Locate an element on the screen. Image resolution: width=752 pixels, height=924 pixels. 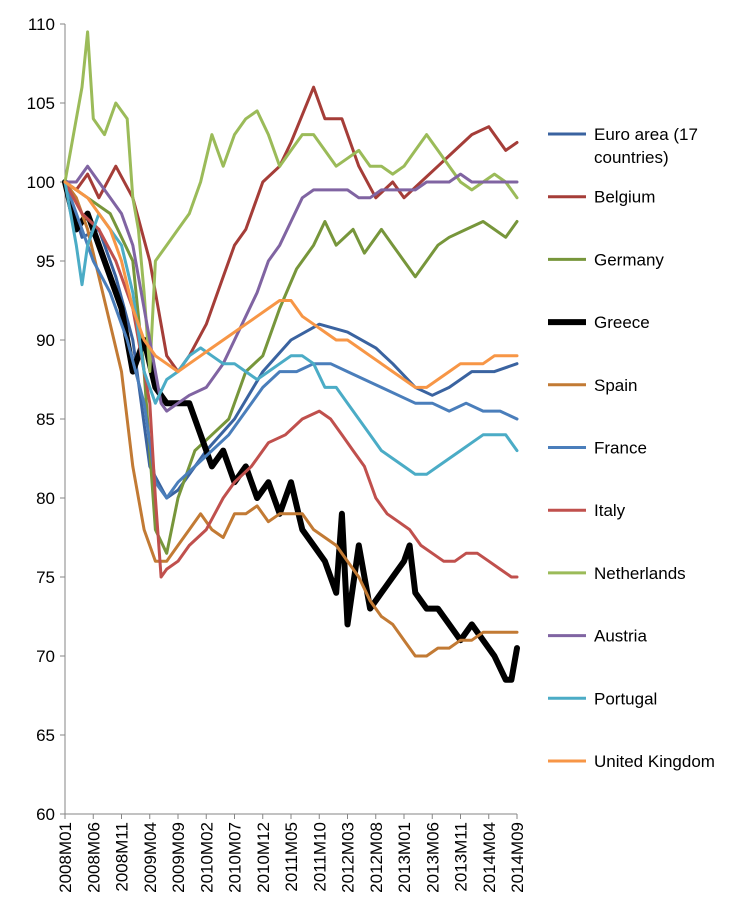
y-tick-label: 110 is located at coordinates (41, 24).